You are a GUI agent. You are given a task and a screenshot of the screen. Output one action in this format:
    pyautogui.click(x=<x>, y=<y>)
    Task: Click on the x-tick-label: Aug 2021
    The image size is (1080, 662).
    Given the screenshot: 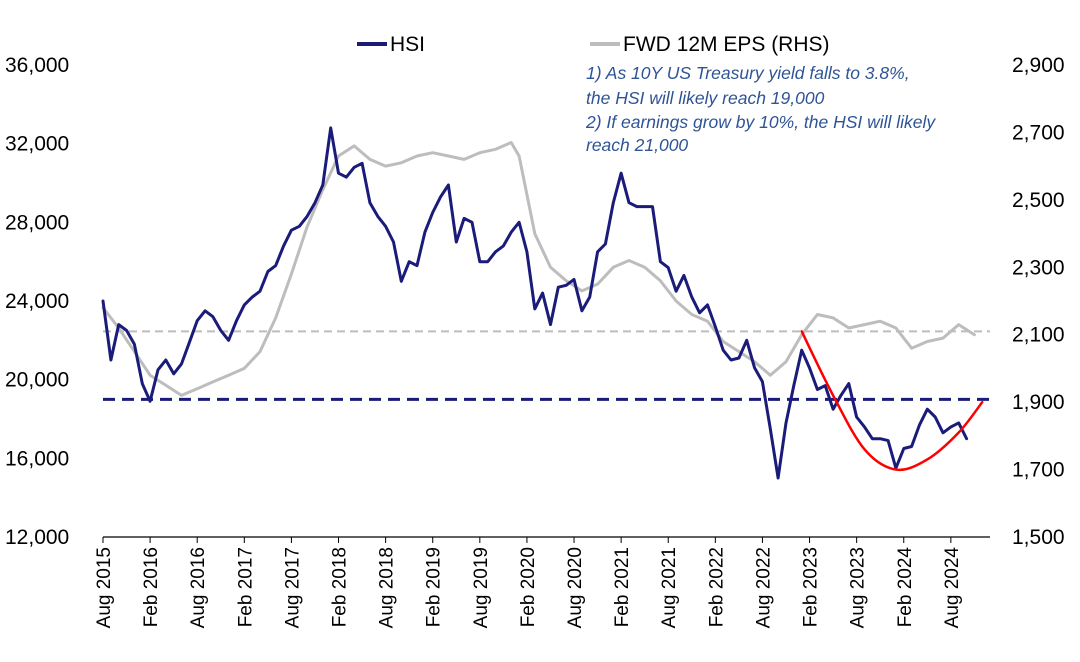 What is the action you would take?
    pyautogui.click(x=669, y=587)
    